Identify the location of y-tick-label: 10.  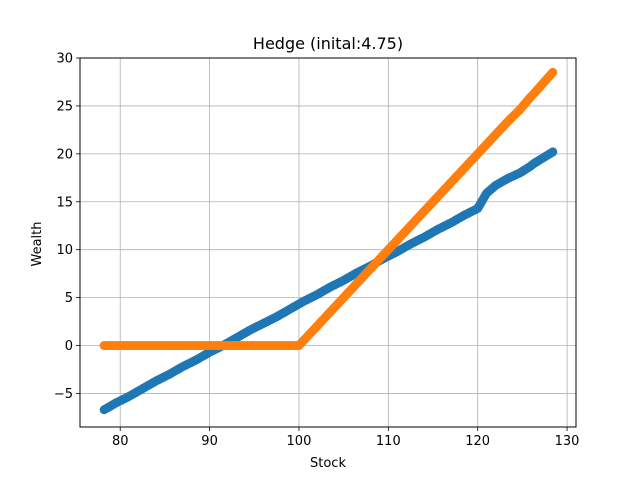
(64, 250).